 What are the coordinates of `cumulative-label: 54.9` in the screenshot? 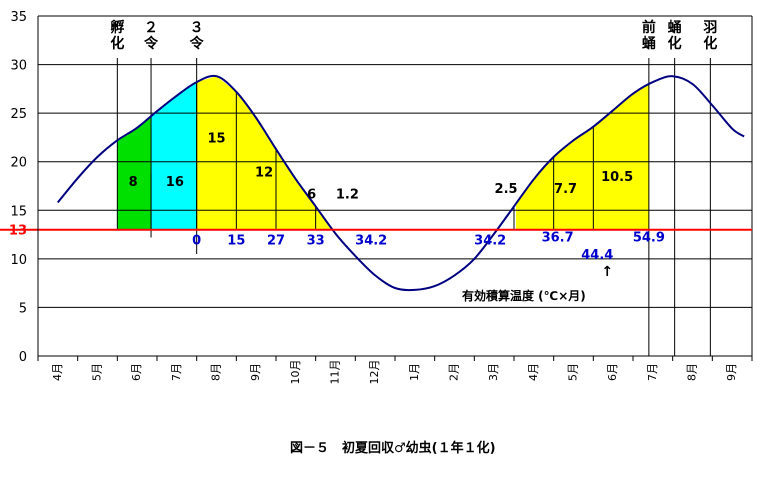 It's located at (649, 237).